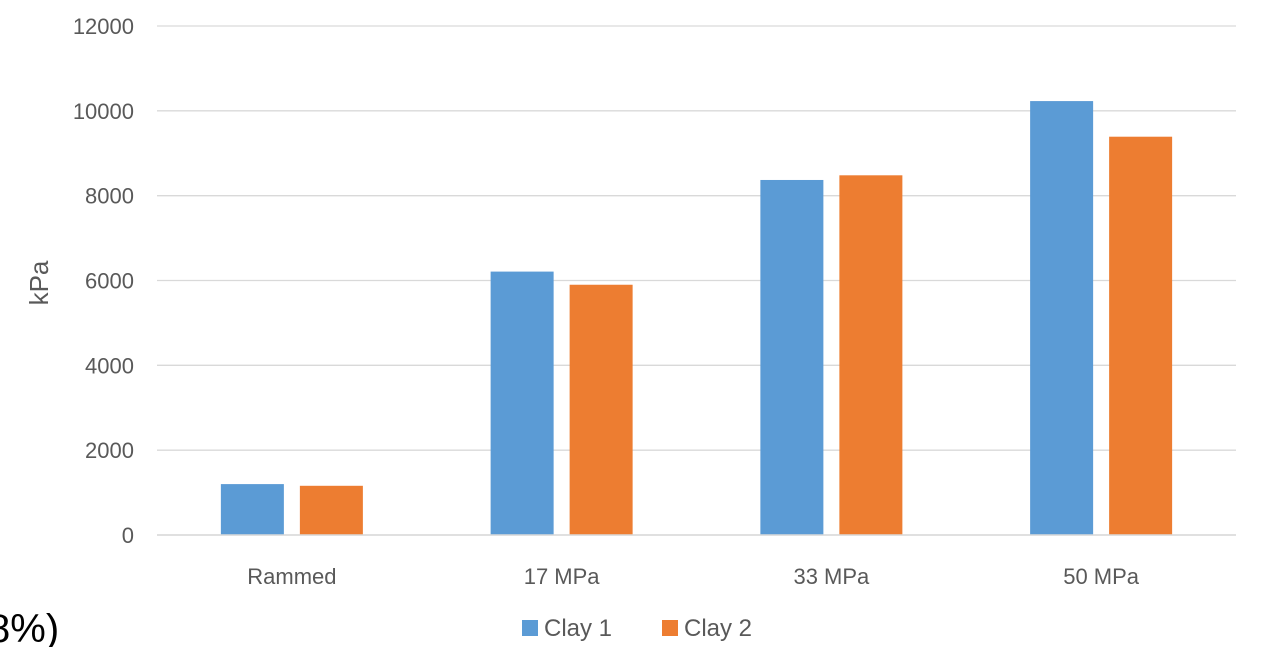 The image size is (1268, 647). What do you see at coordinates (109, 281) in the screenshot?
I see `y-tick-label-6000: 6000` at bounding box center [109, 281].